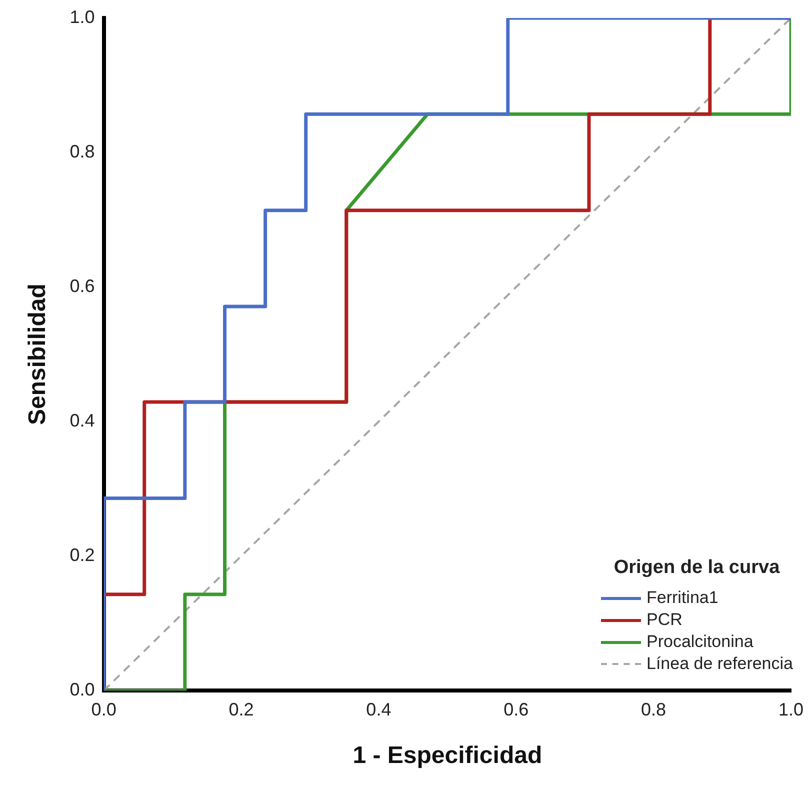 The height and width of the screenshot is (795, 811). Describe the element at coordinates (379, 709) in the screenshot. I see `x-tick-label: 0.4` at that location.